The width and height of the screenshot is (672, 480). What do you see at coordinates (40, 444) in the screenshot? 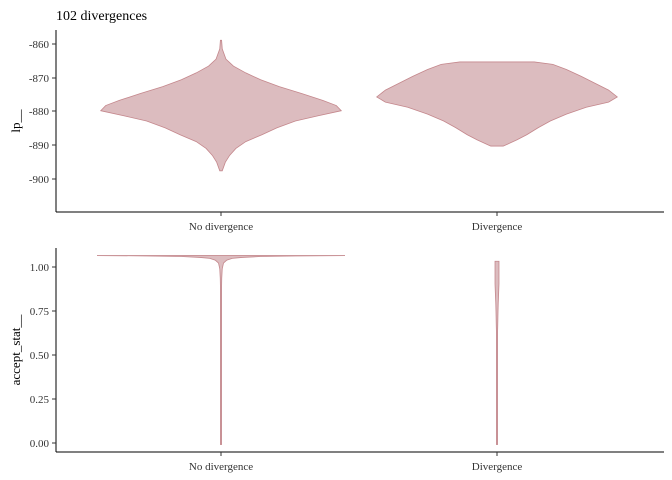
I see `bottom-y-tick-label: 0.00` at bounding box center [40, 444].